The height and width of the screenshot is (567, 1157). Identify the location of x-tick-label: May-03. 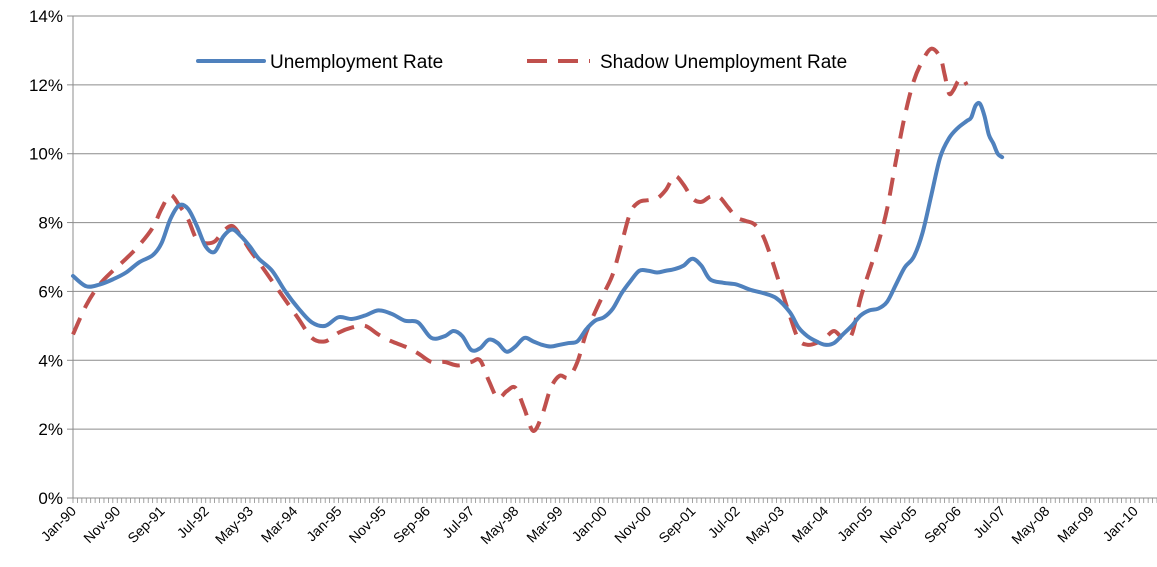
(765, 525).